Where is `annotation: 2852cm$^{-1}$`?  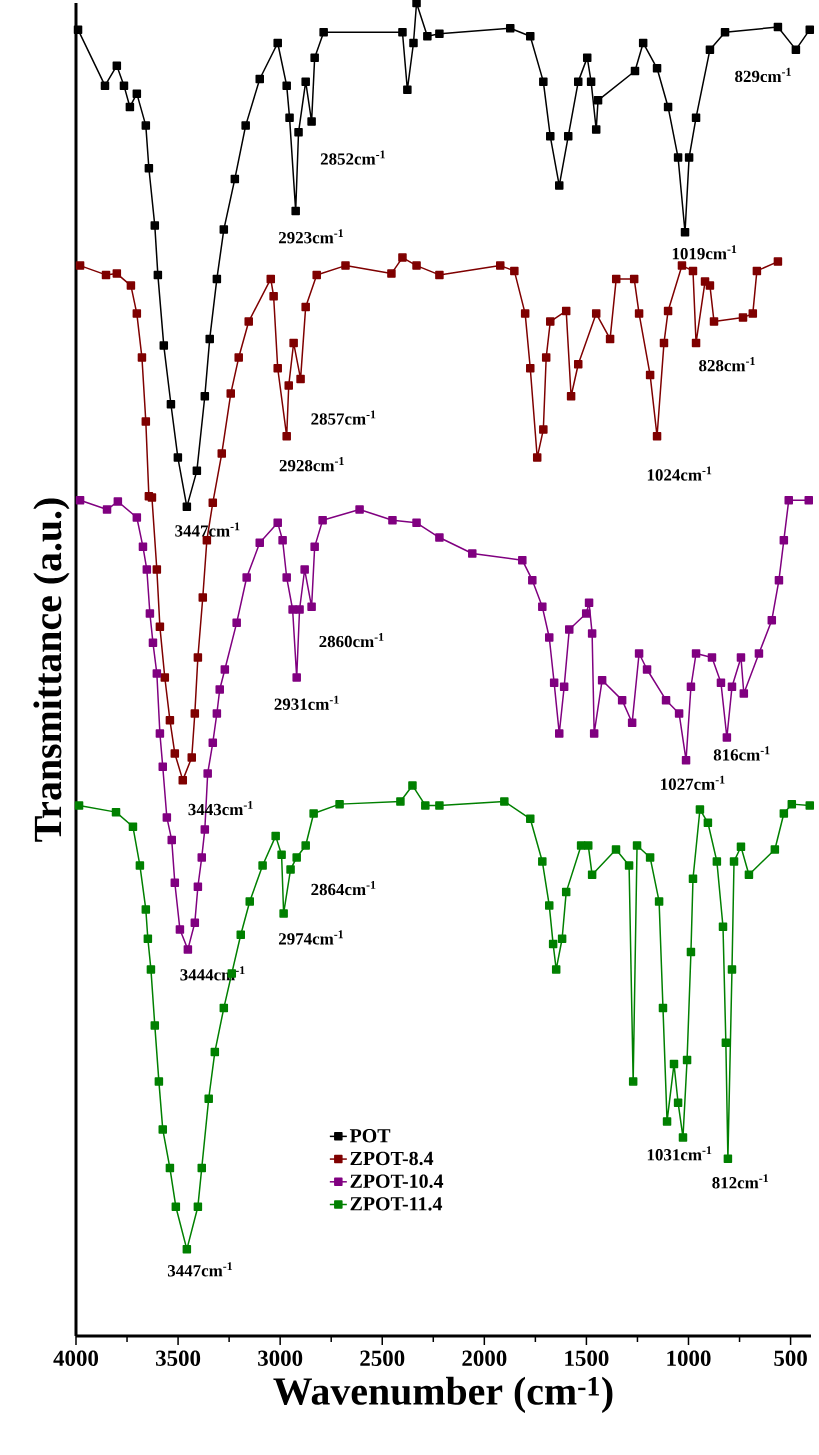 annotation: 2852cm$^{-1}$ is located at coordinates (352, 157).